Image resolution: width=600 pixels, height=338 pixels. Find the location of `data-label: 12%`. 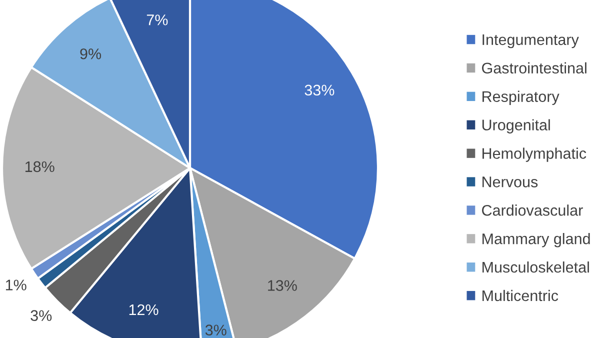

data-label: 12% is located at coordinates (143, 310).